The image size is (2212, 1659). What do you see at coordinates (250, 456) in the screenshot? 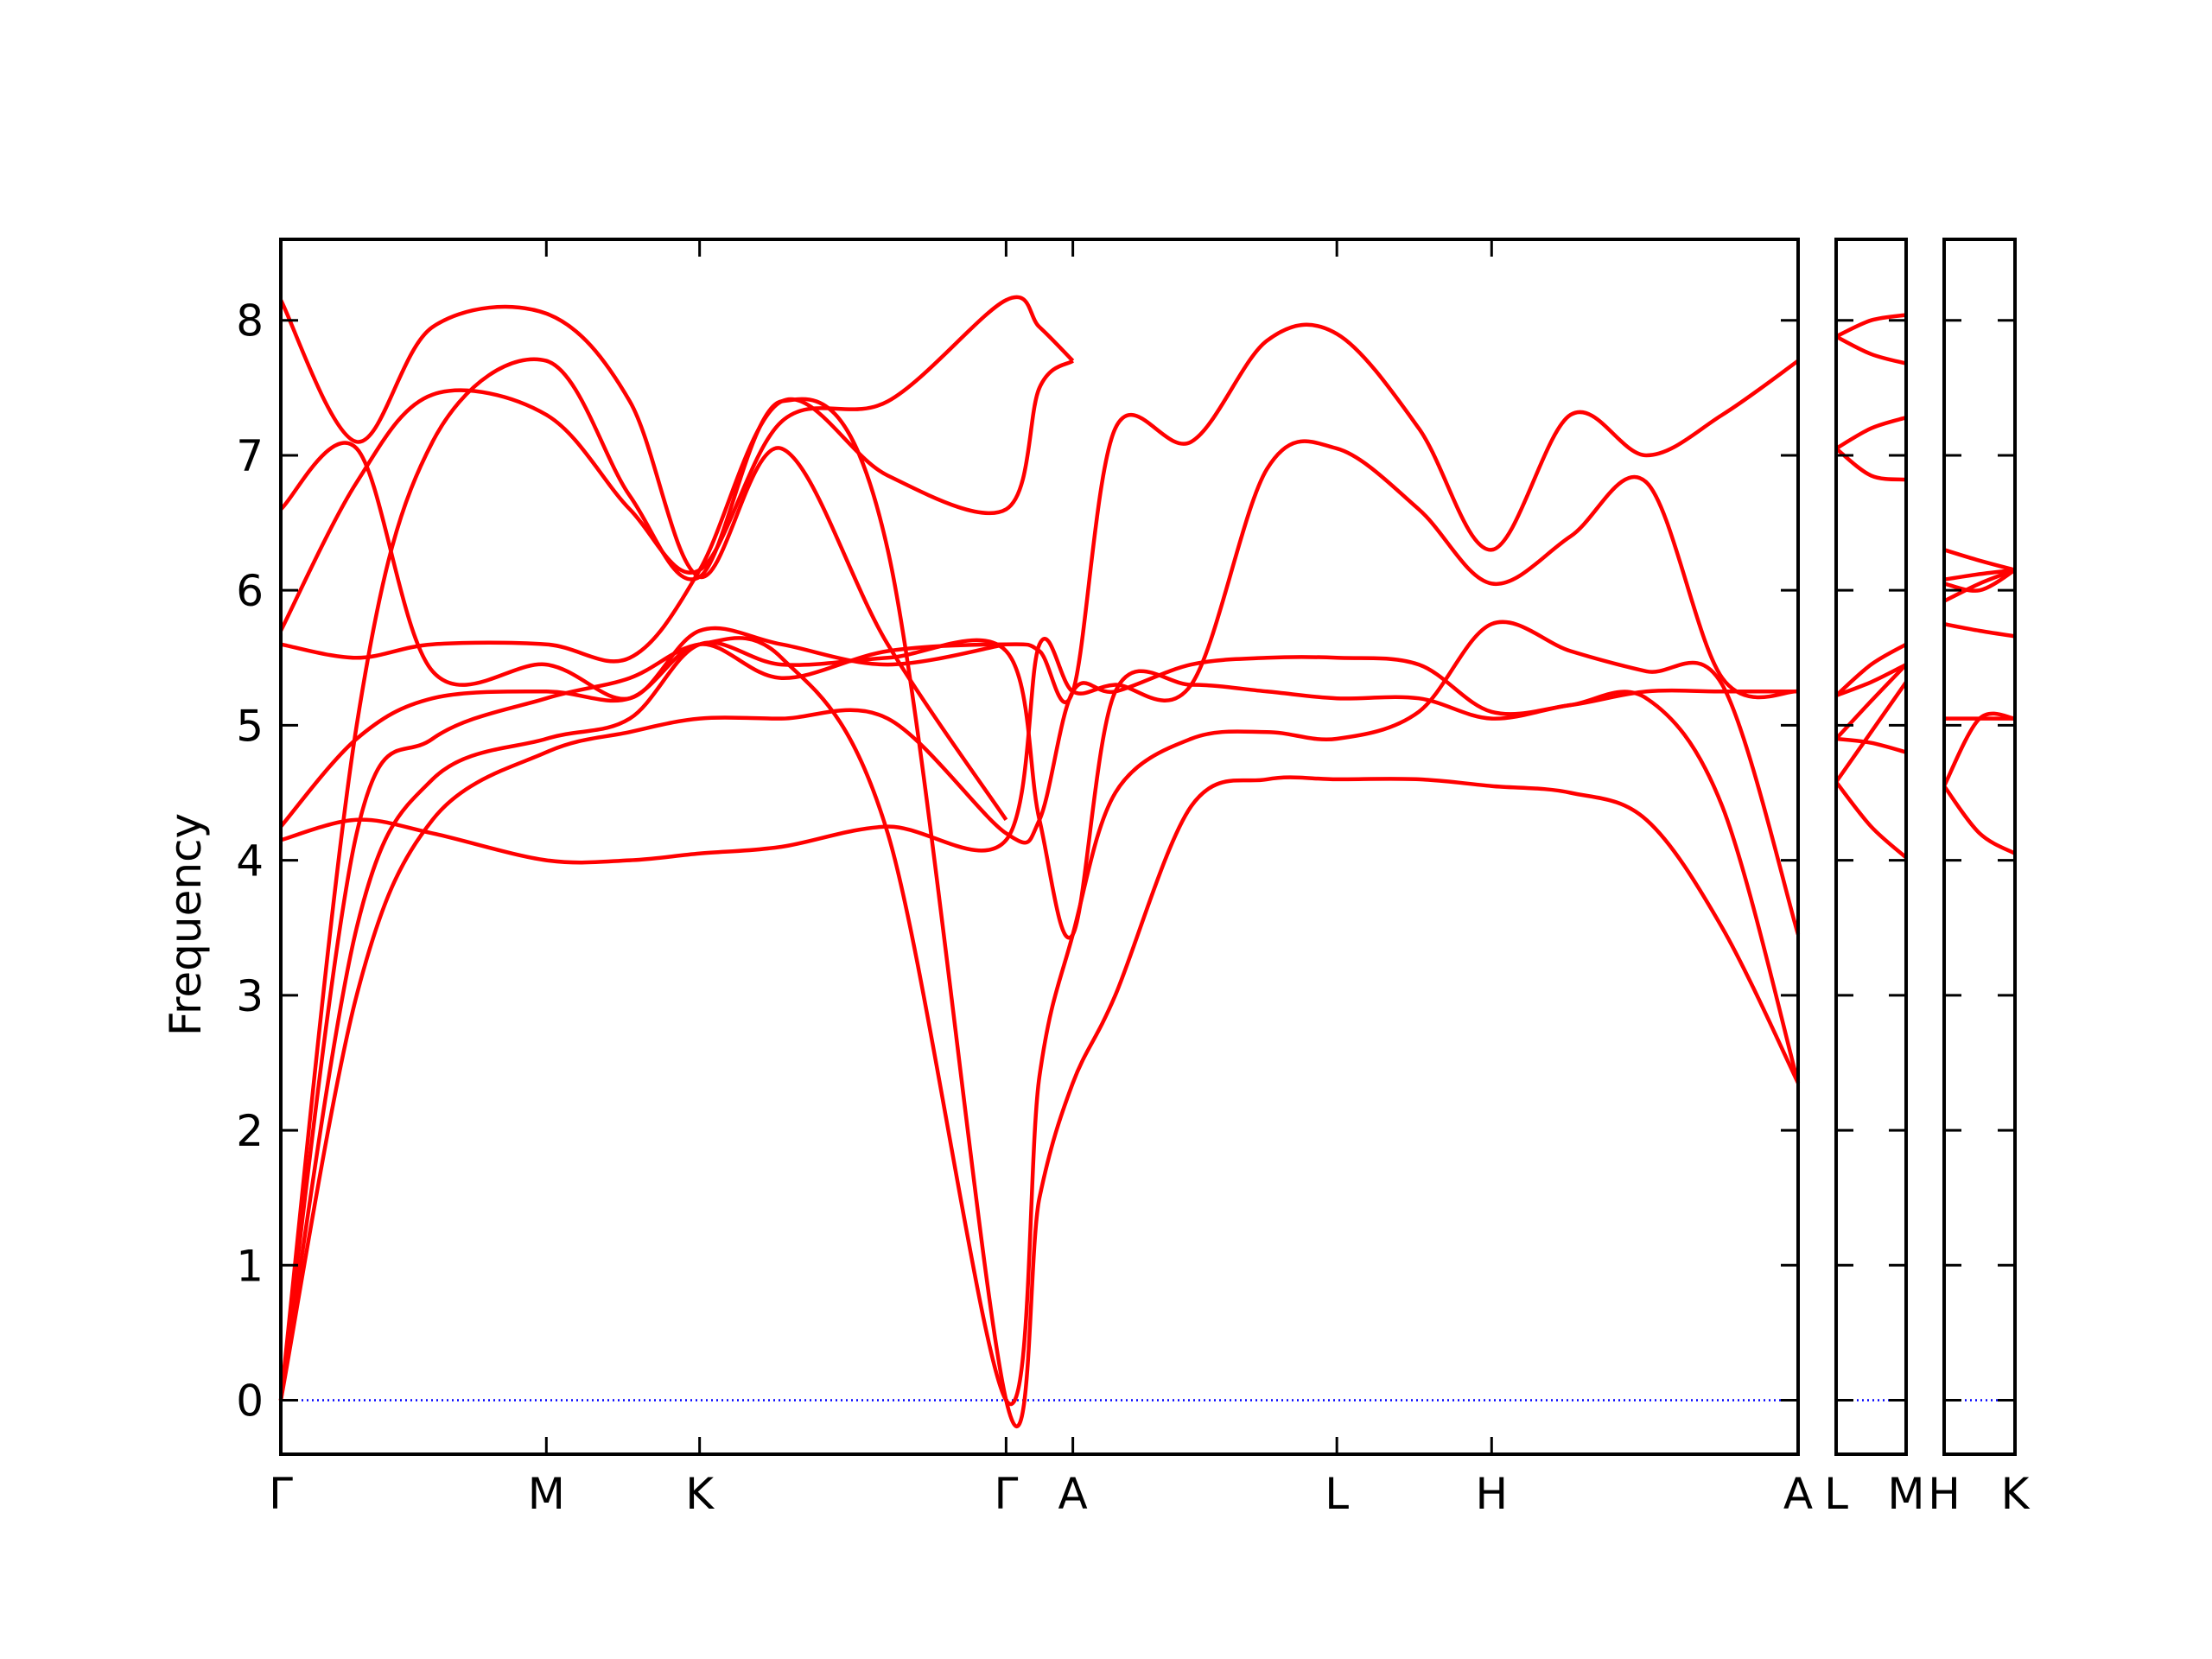
I see `y-tick-label: 7` at bounding box center [250, 456].